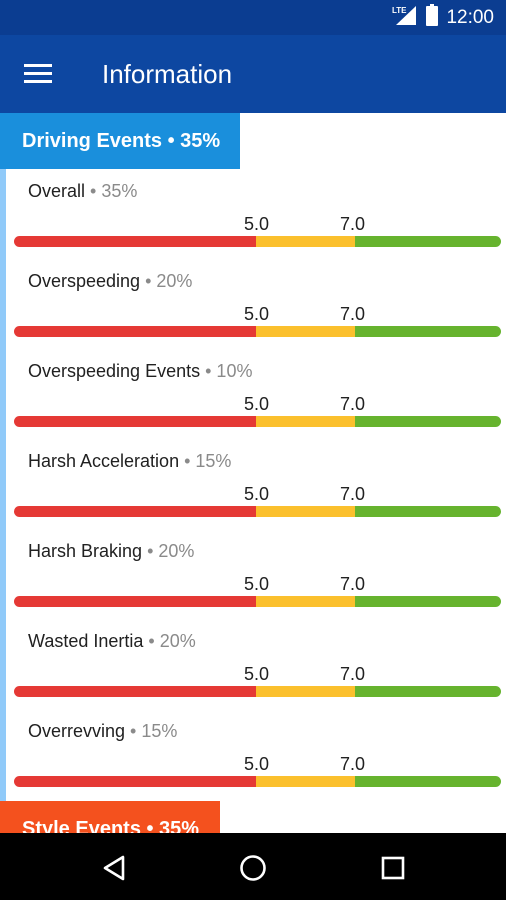  I want to click on metric-label: Overrevving • 15%, so click(102, 731).